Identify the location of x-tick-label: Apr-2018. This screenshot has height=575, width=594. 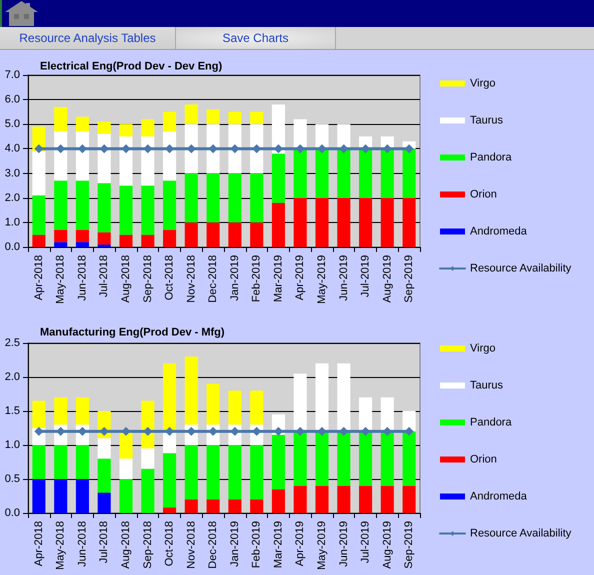
(38, 543).